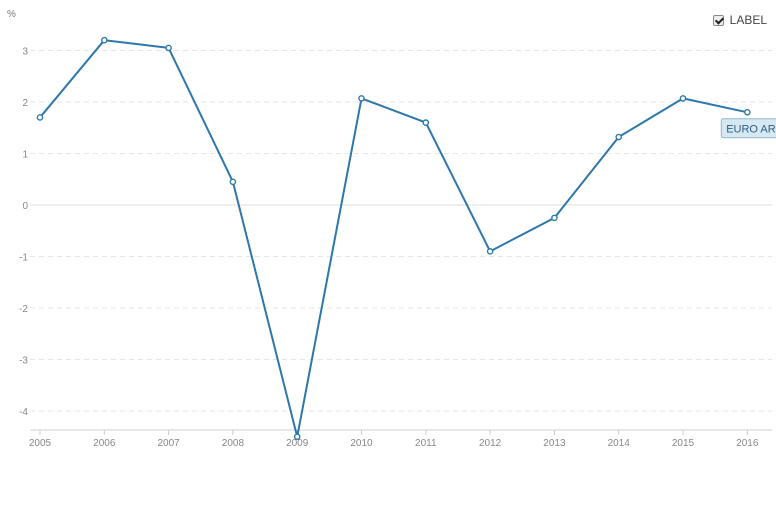  I want to click on x-tick-label: 2013, so click(554, 443).